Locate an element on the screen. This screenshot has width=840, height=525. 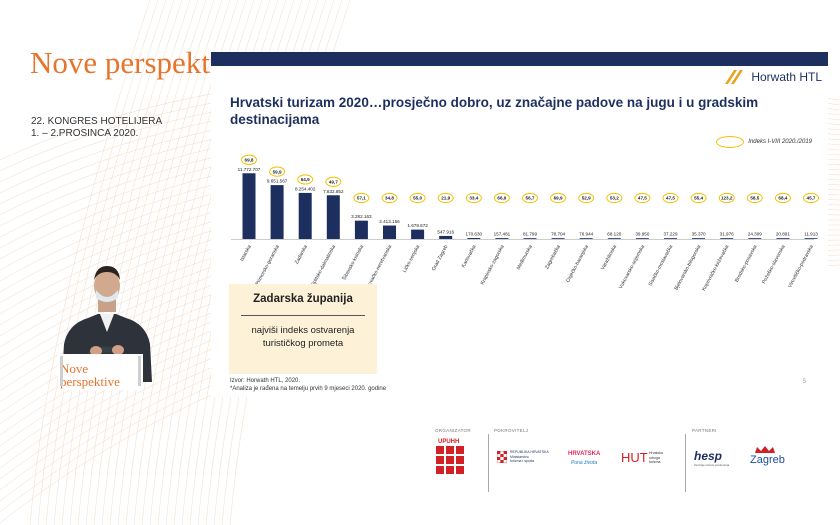
lectern-leg-right is located at coordinates (139, 371).